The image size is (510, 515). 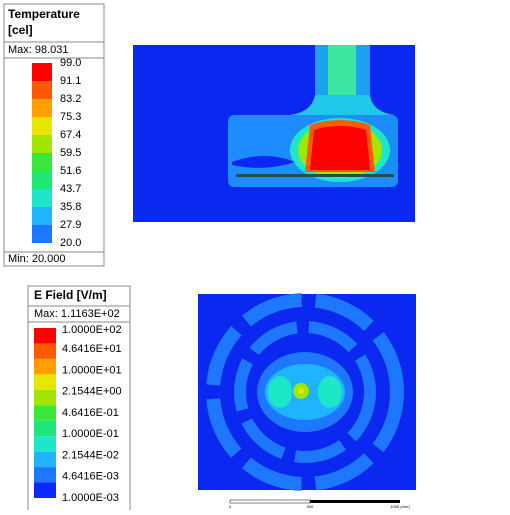 I want to click on legend-label: 4.6416E-01, so click(x=90, y=413).